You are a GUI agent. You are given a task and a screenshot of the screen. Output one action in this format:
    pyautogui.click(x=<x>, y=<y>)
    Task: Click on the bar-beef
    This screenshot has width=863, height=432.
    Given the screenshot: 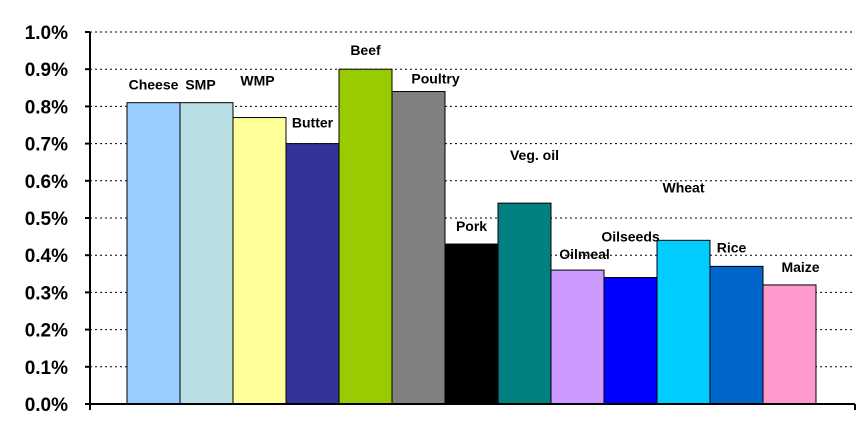 What is the action you would take?
    pyautogui.click(x=365, y=236)
    